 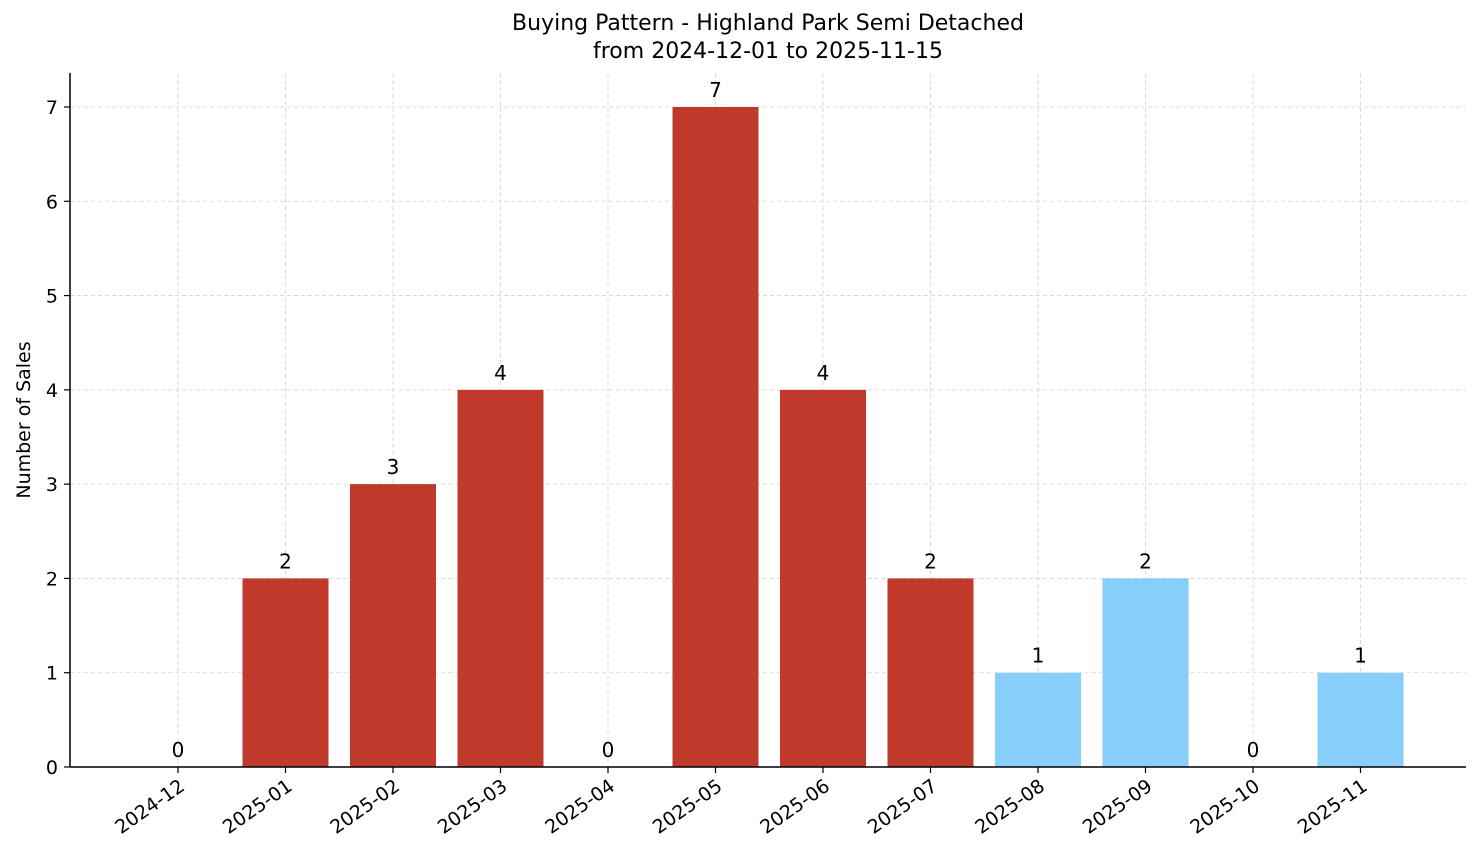 I want to click on y-tick-label: 4, so click(x=52, y=391).